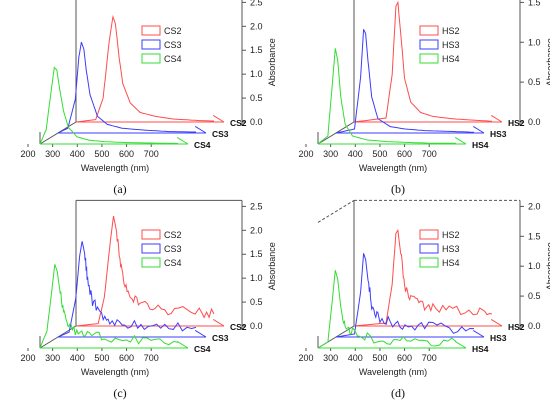  Describe the element at coordinates (256, 206) in the screenshot. I see `y-tick-label: 2.5` at that location.